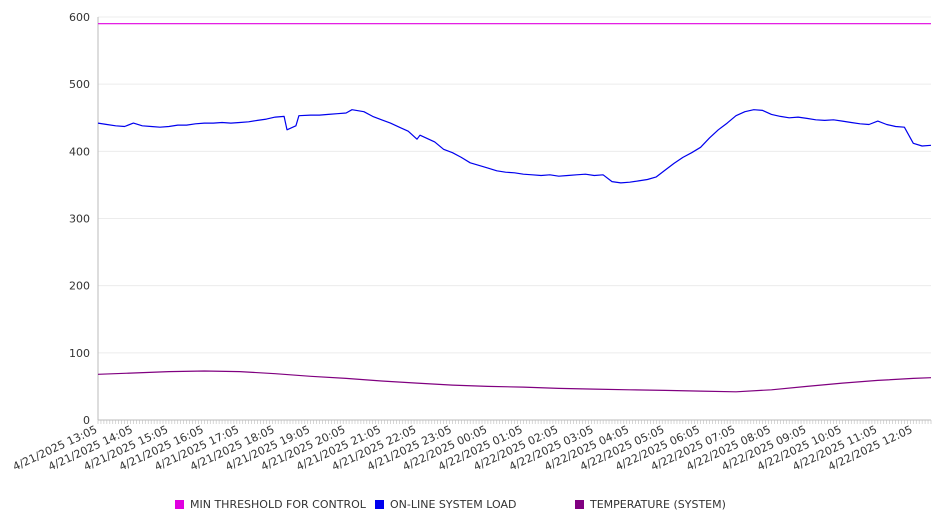  I want to click on temperature-line, so click(514, 381).